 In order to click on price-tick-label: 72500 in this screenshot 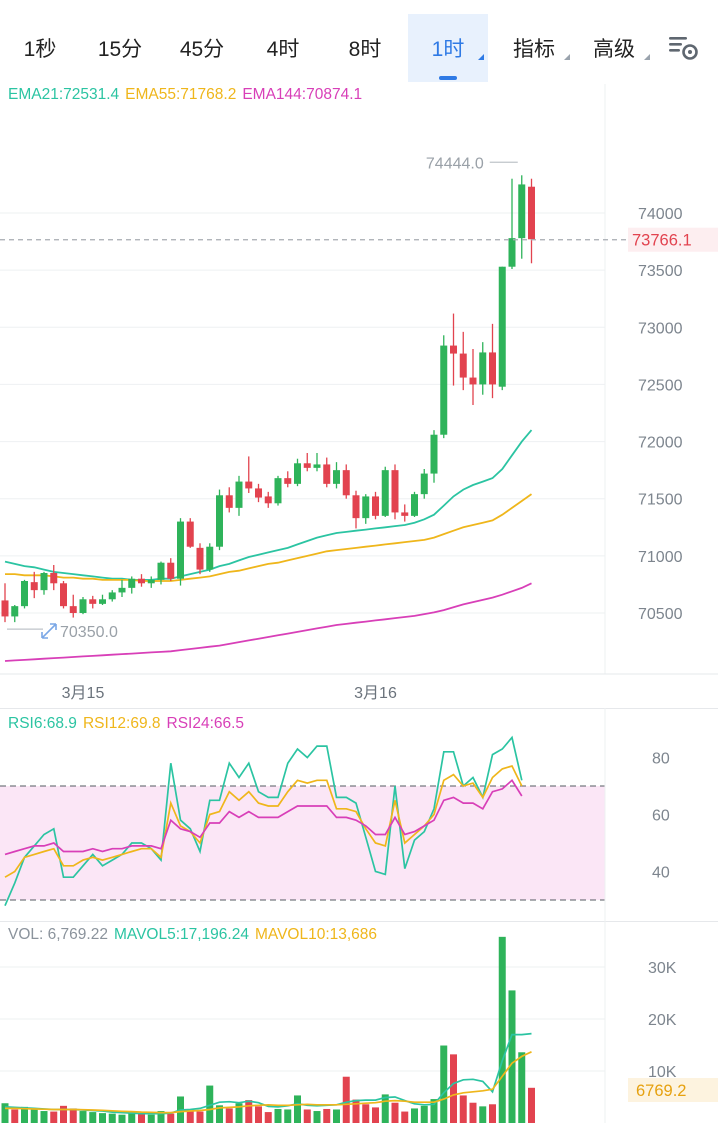, I will do `click(660, 385)`.